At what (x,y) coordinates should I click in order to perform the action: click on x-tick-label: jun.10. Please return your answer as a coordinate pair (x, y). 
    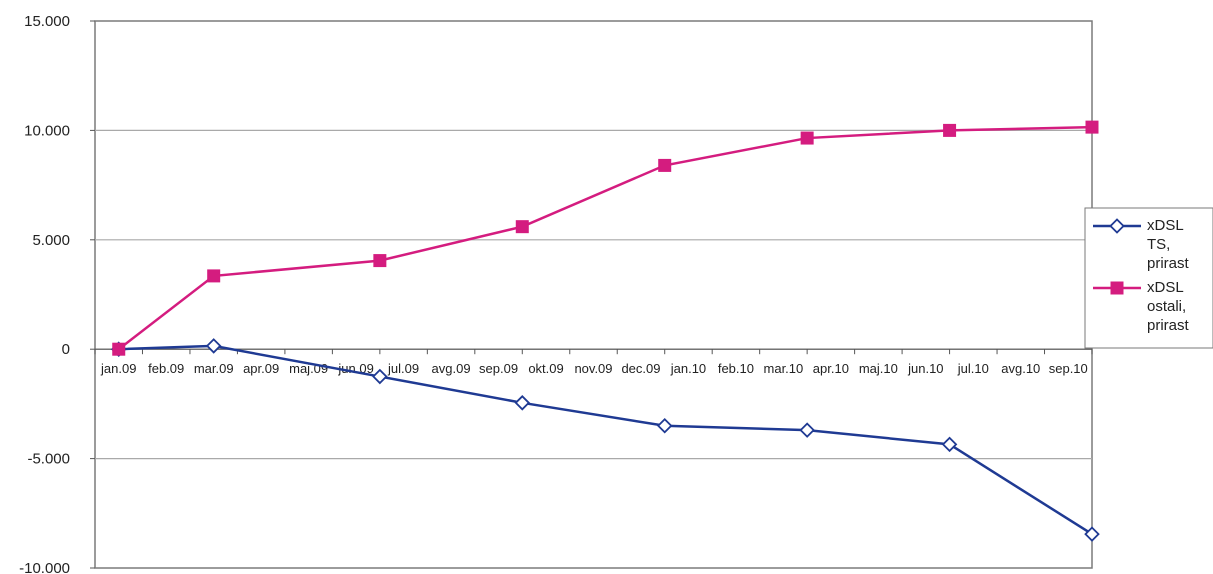
    Looking at the image, I should click on (925, 368).